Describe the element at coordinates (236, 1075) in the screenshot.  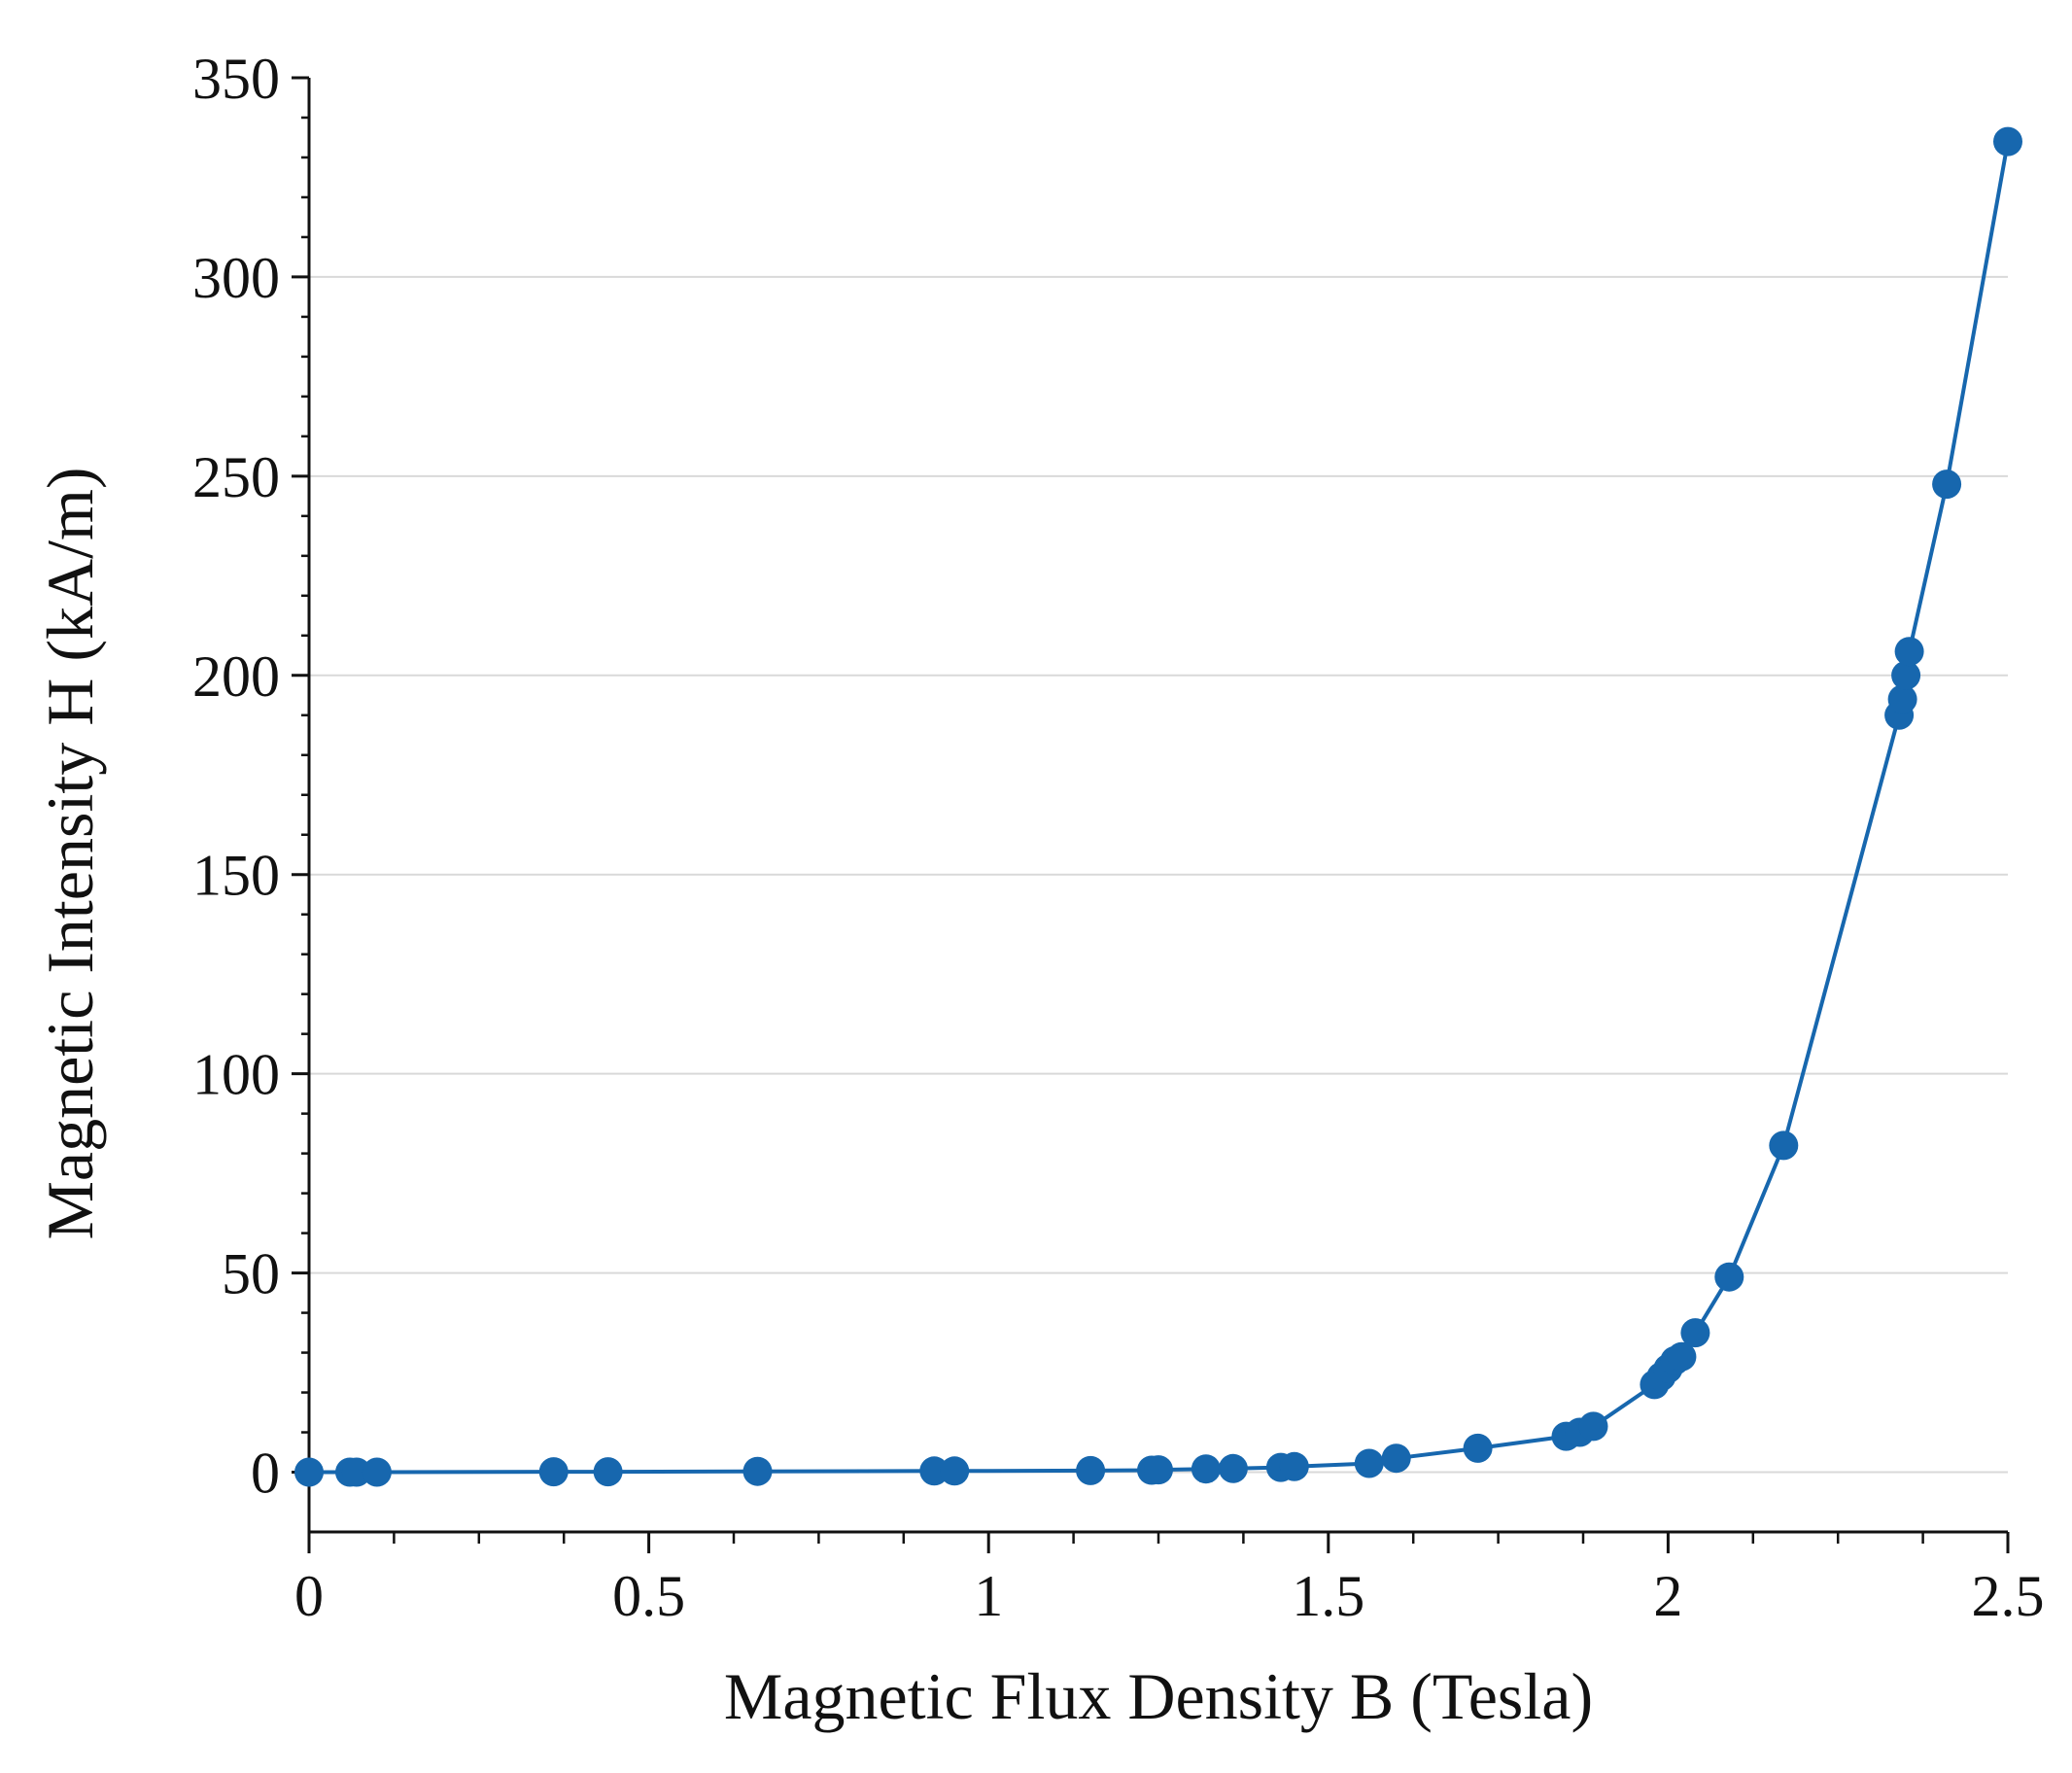
I see `y-tick-label: 100` at that location.